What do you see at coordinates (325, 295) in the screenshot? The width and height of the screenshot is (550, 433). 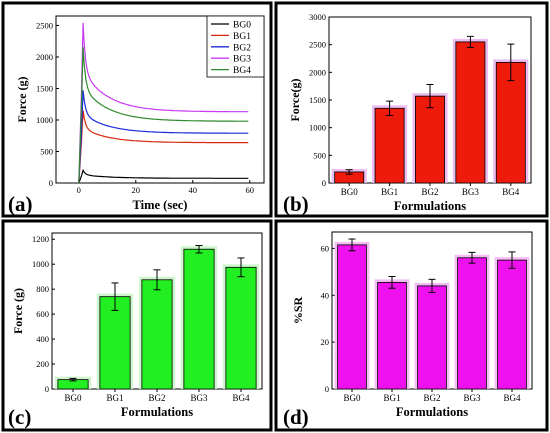 I see `y-tick-label: 40` at bounding box center [325, 295].